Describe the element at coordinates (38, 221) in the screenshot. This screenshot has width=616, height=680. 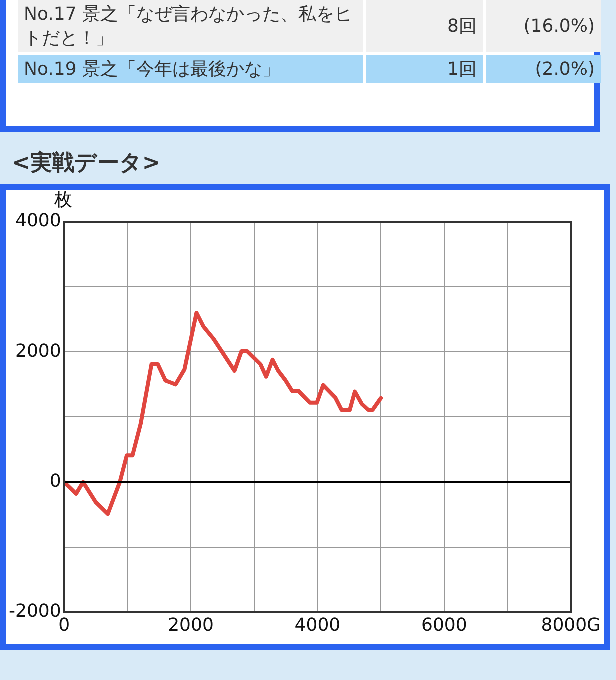
I see `y-tick-label: 4000` at that location.